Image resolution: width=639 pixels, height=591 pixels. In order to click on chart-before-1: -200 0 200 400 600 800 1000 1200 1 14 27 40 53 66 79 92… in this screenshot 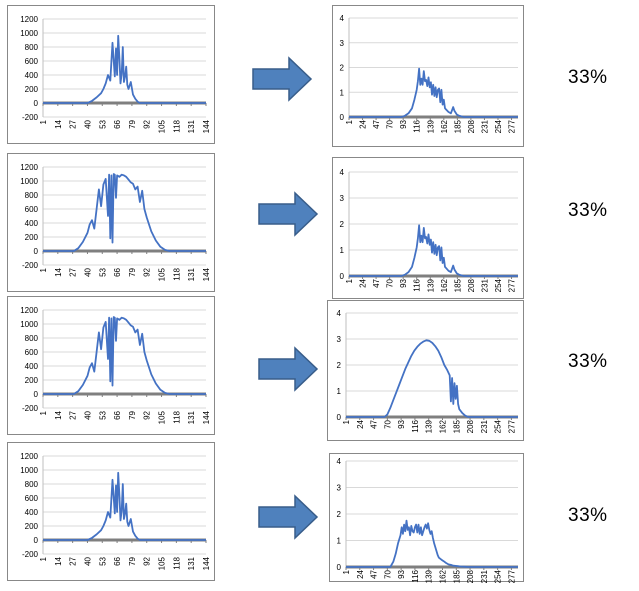, I will do `click(111, 74)`.